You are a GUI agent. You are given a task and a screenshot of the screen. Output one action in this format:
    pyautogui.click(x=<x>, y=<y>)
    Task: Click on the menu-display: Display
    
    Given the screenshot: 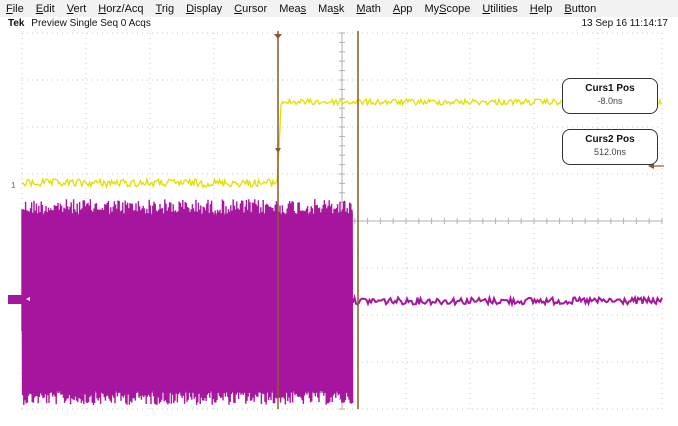 What is the action you would take?
    pyautogui.click(x=204, y=8)
    